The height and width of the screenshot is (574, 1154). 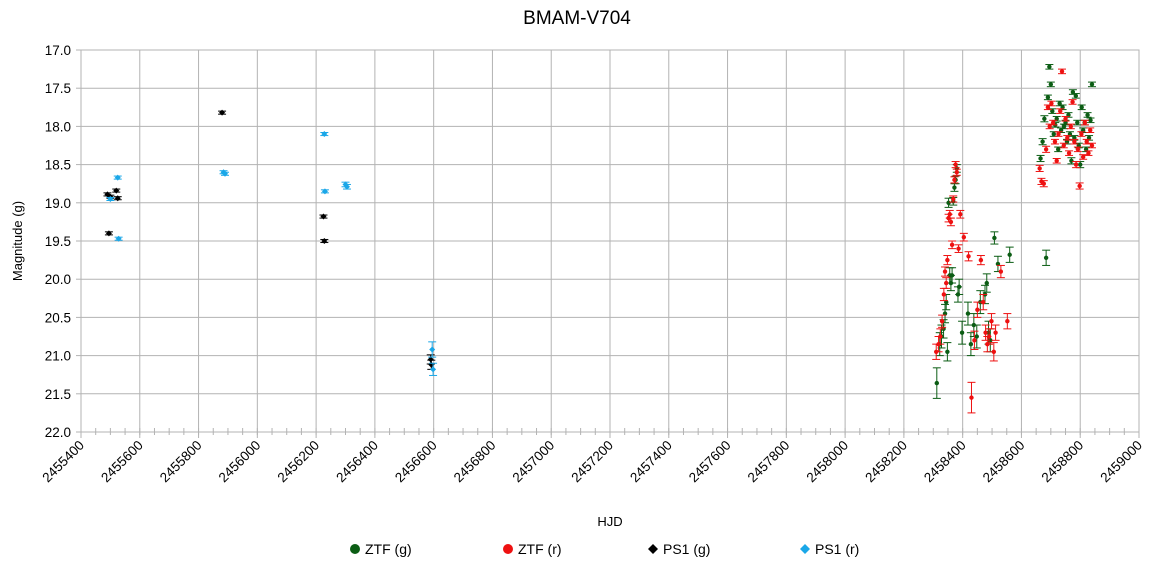 What do you see at coordinates (357, 462) in the screenshot?
I see `x-tick-label: 2456400` at bounding box center [357, 462].